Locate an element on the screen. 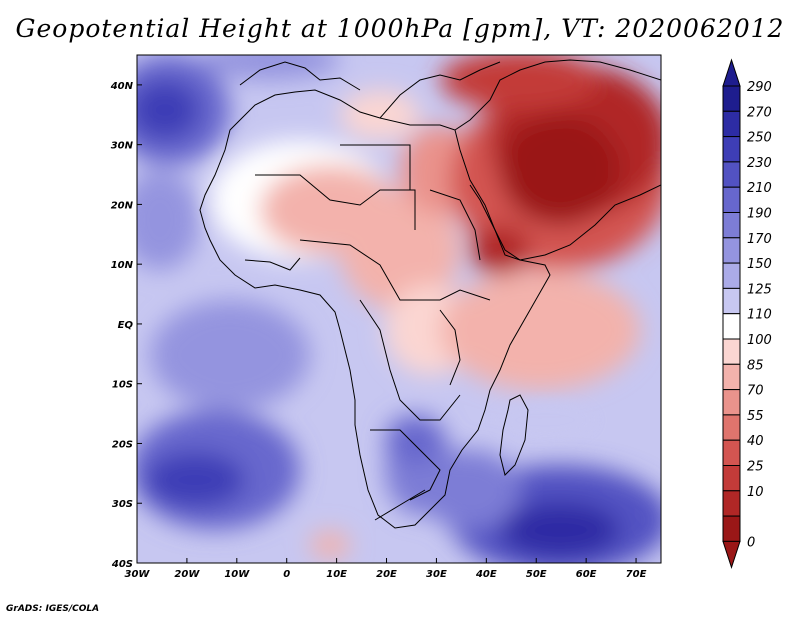 This screenshot has width=800, height=618. colorbar-min-arrow is located at coordinates (731, 555).